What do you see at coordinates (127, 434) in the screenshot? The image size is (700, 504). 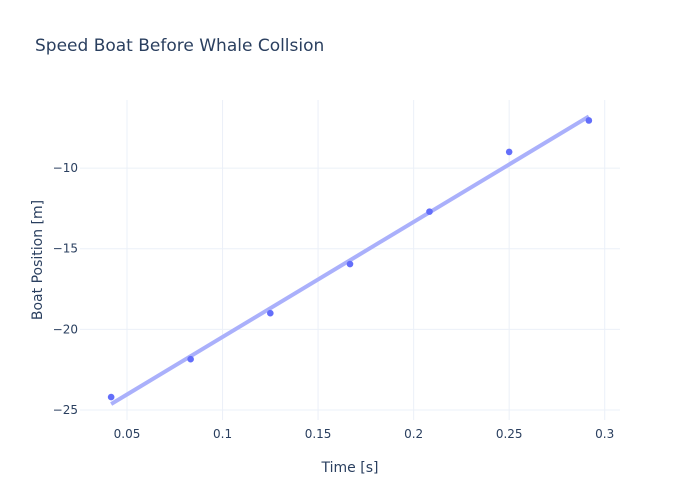 I see `x-tick-label: 0.05` at bounding box center [127, 434].